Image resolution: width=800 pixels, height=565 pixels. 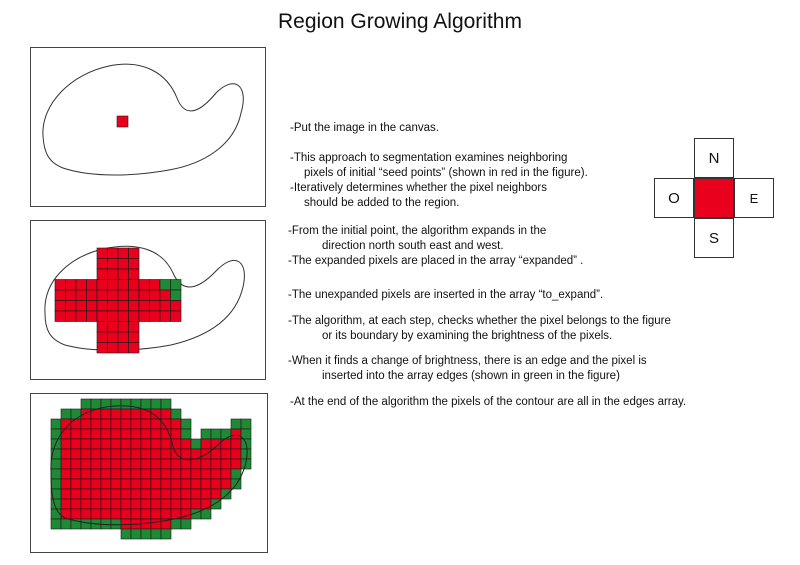 I want to click on shape-outline, so click(x=143, y=119).